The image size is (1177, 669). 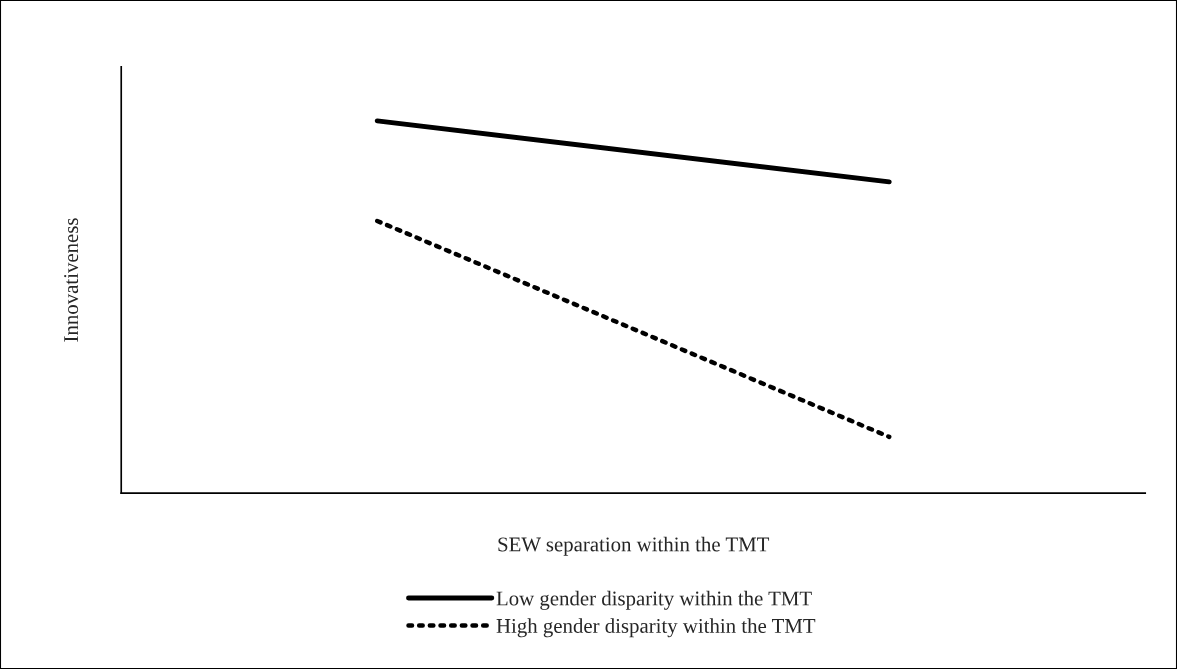 What do you see at coordinates (654, 600) in the screenshot?
I see `legend-label: Low gender disparity within the TMT` at bounding box center [654, 600].